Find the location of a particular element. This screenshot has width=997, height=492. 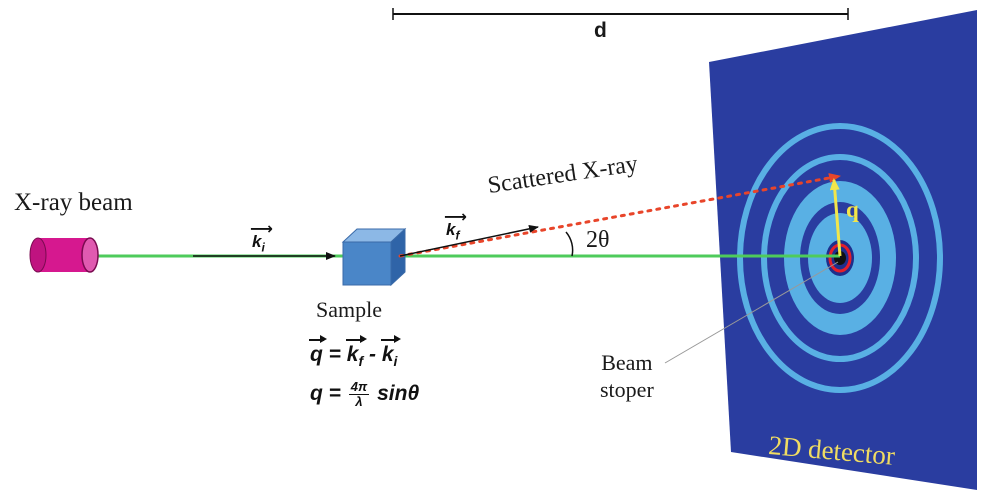

vec-subscript: i is located at coordinates (263, 247).